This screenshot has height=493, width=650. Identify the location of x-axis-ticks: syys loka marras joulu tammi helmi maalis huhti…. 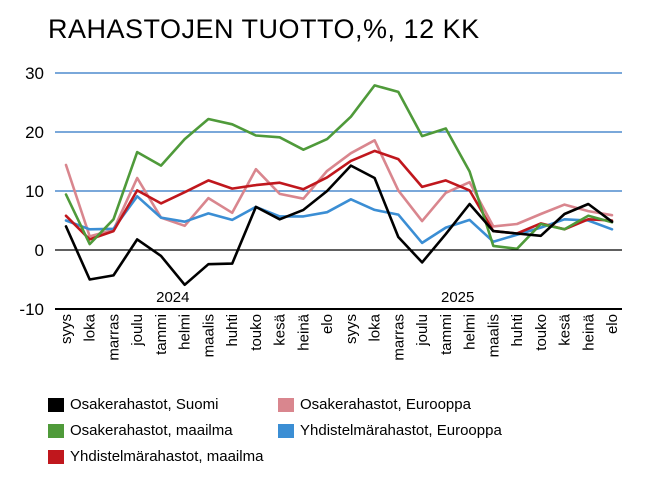
(339, 336).